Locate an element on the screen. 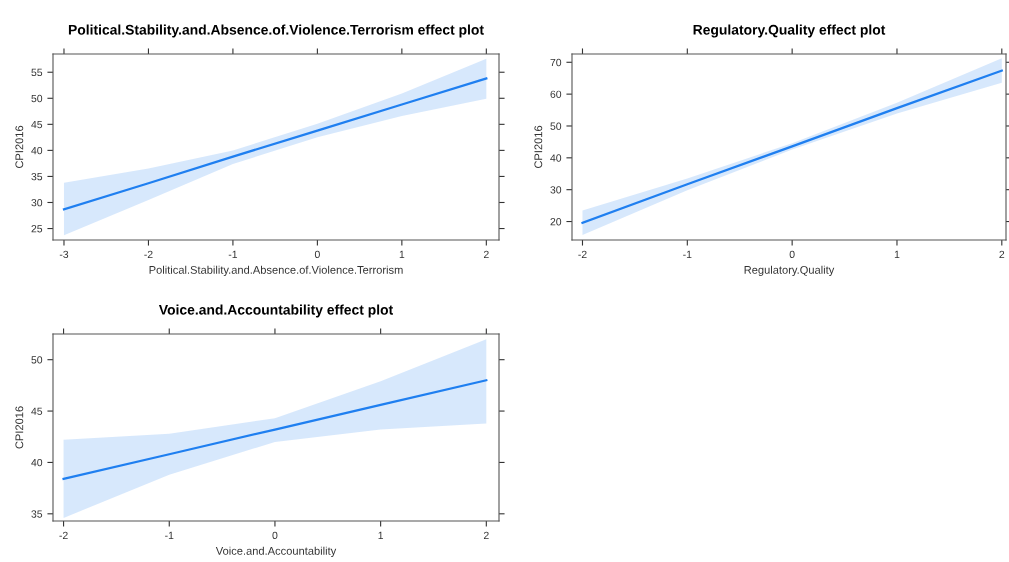  x-axis-title: Political.Stability.and.Absence.of.Violence.Terrorism is located at coordinates (276, 271).